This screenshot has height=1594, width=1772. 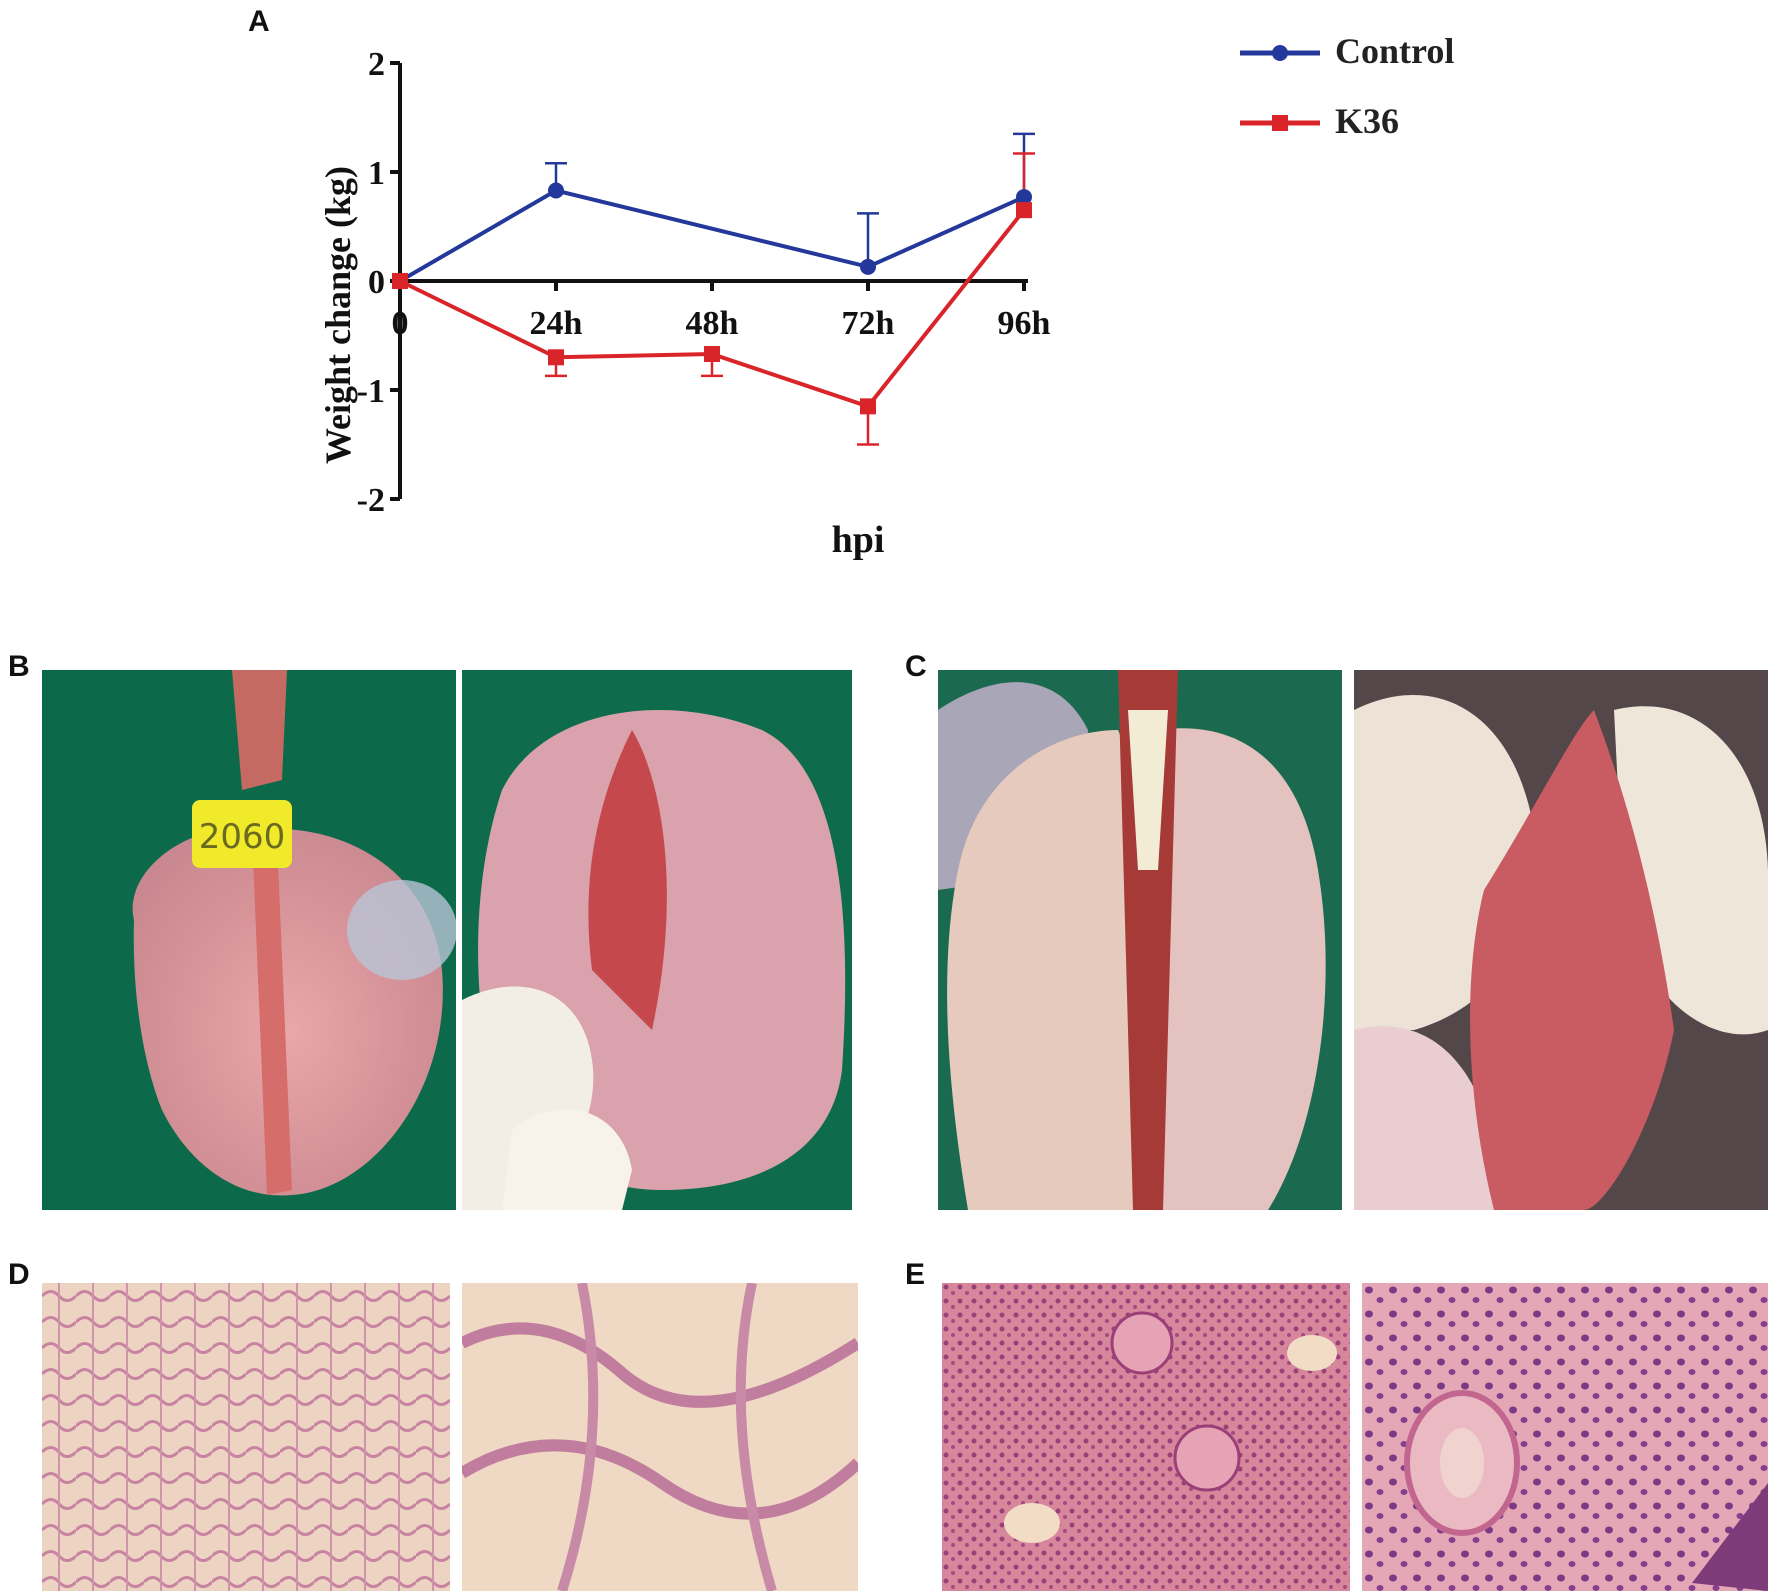 What do you see at coordinates (249, 940) in the screenshot?
I see `photo-b-left: 2060` at bounding box center [249, 940].